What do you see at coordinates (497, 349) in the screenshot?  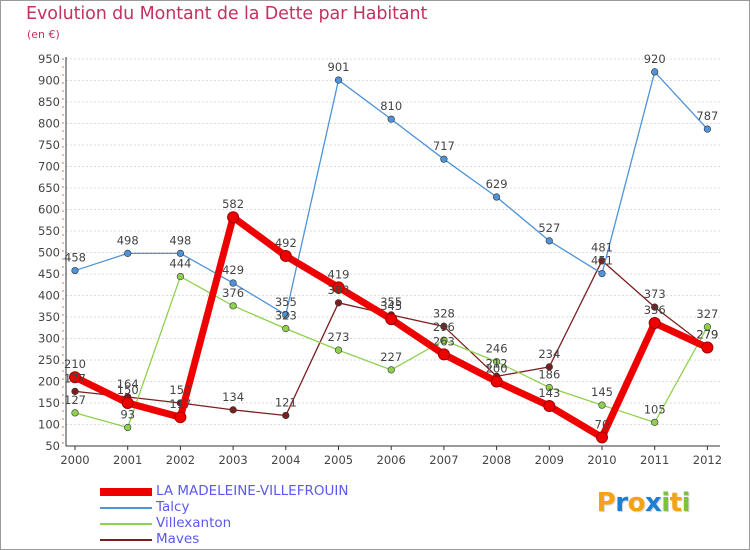 I see `data-label: 246` at bounding box center [497, 349].